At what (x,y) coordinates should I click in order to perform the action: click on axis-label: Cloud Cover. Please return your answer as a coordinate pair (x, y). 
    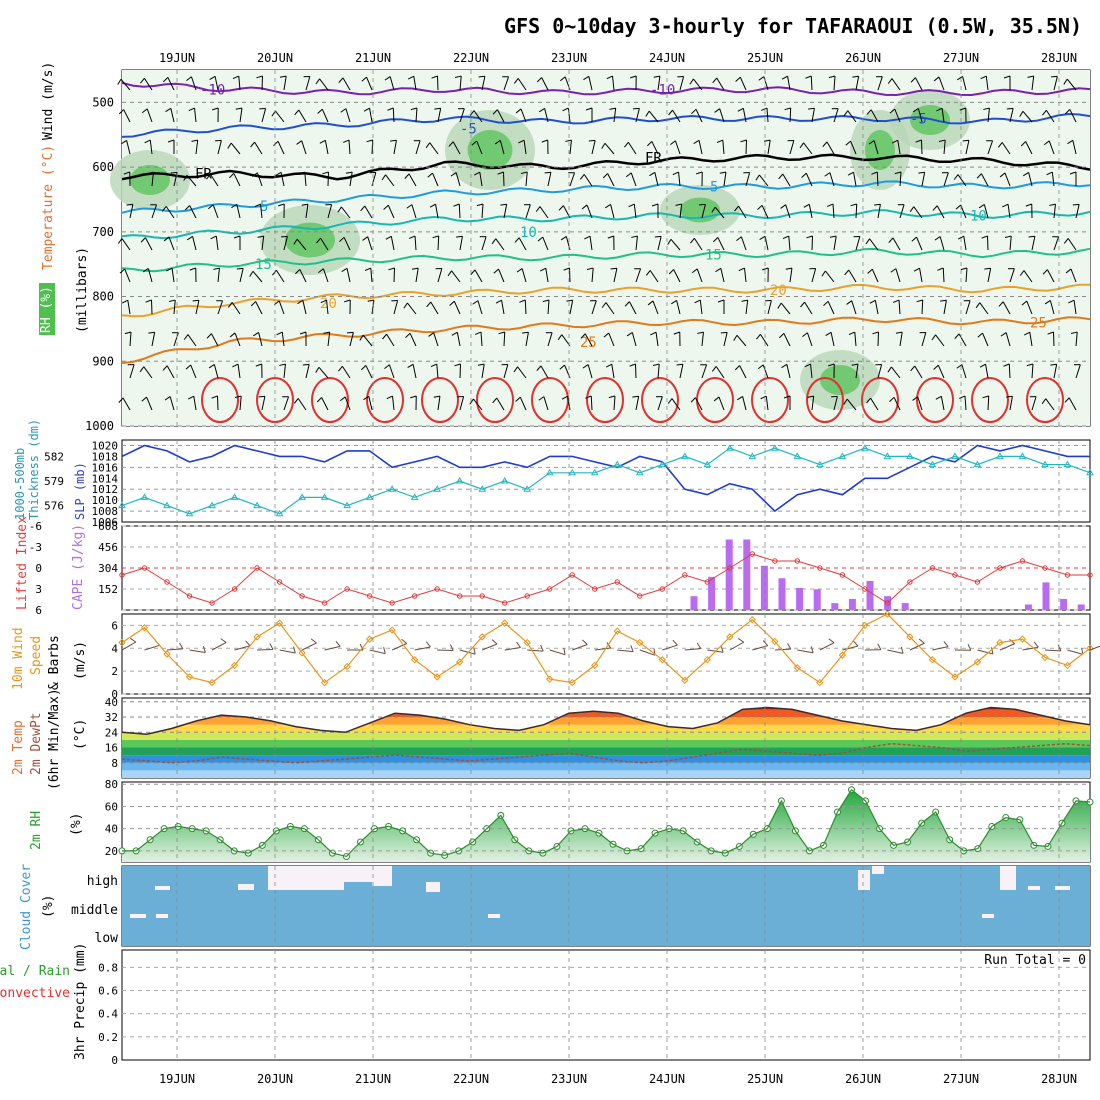
    Looking at the image, I should click on (26, 907).